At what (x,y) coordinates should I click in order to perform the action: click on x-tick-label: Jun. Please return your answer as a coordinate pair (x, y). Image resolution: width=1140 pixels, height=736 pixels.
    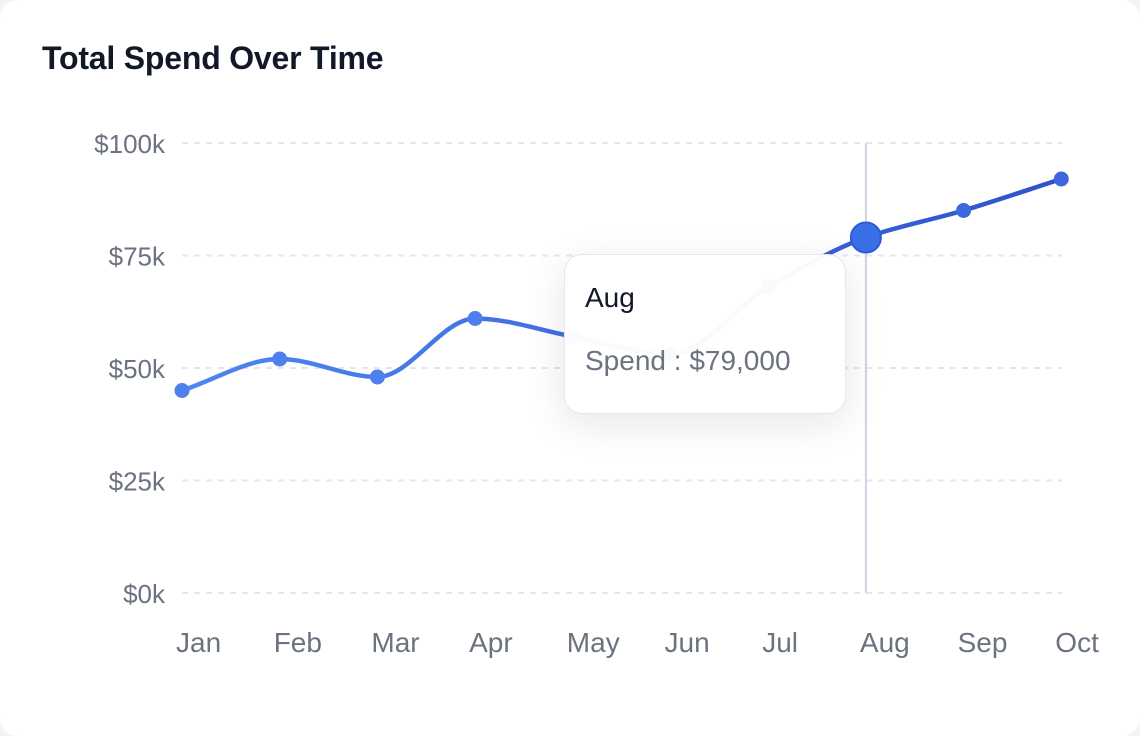
    Looking at the image, I should click on (687, 642).